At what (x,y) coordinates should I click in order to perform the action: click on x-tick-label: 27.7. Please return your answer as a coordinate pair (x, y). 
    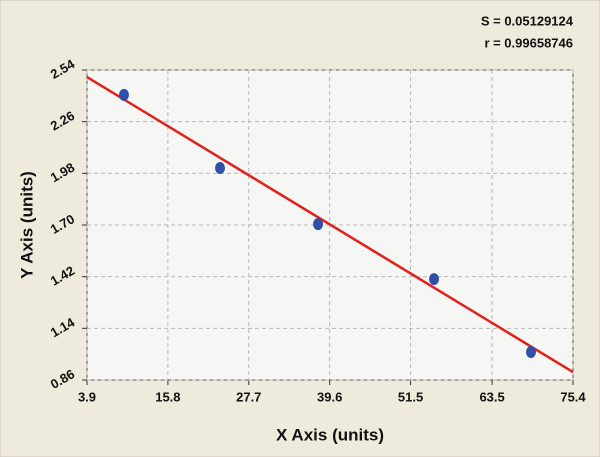
    Looking at the image, I should click on (248, 396).